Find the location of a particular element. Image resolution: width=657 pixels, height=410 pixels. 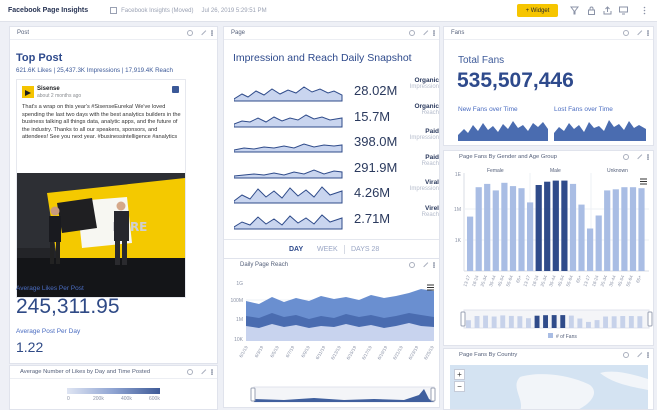

lost-fans-label: Lost Fans over Time is located at coordinates (583, 109).